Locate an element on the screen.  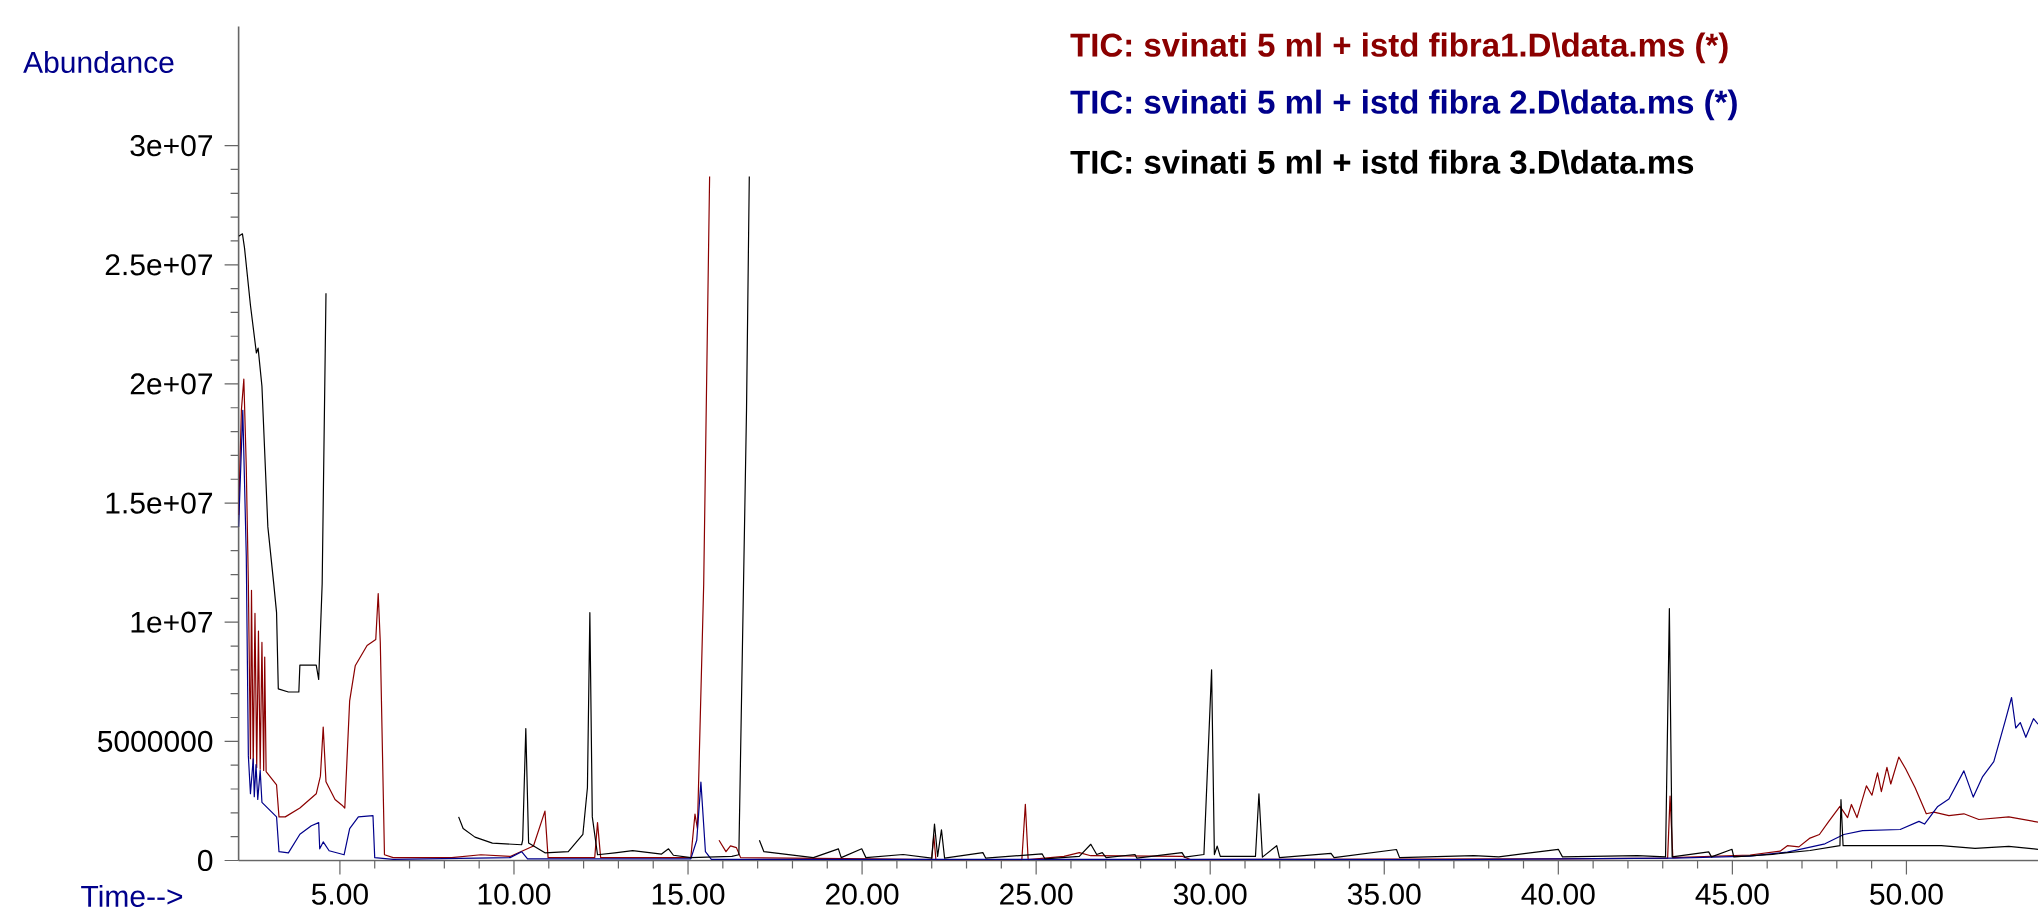
x-tick-label: 40.00 is located at coordinates (1558, 894).